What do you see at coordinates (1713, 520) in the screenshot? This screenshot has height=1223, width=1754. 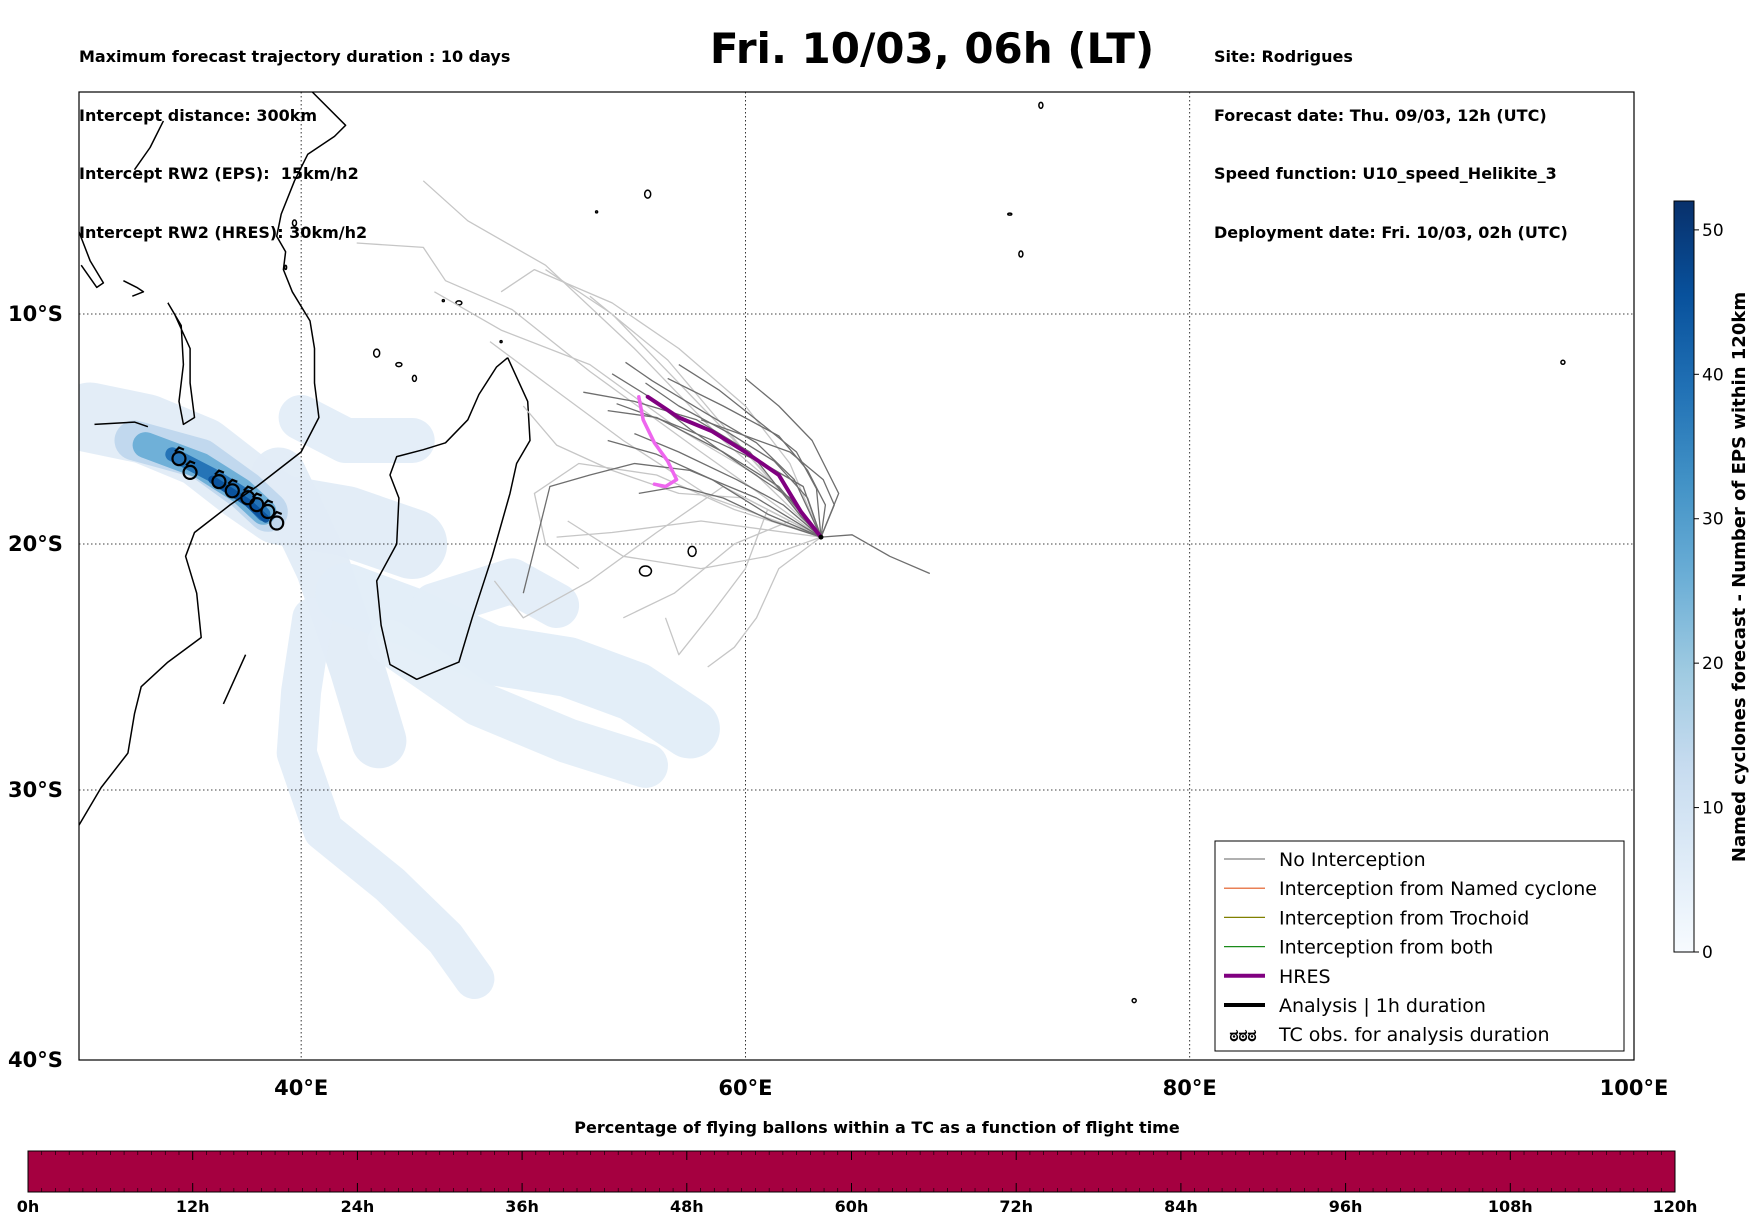 I see `colorbar-tick-label: 30` at bounding box center [1713, 520].